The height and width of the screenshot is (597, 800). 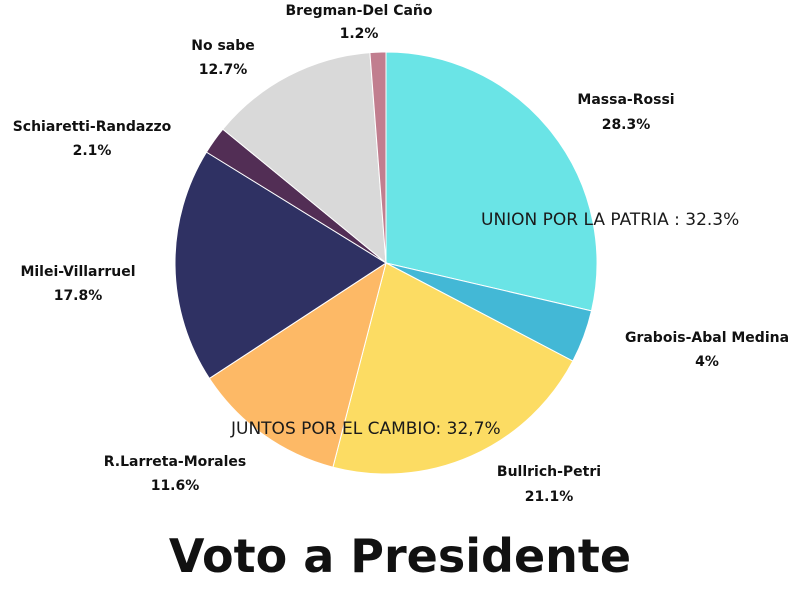 I want to click on pie-slice-bullrich-petri, so click(x=453, y=368).